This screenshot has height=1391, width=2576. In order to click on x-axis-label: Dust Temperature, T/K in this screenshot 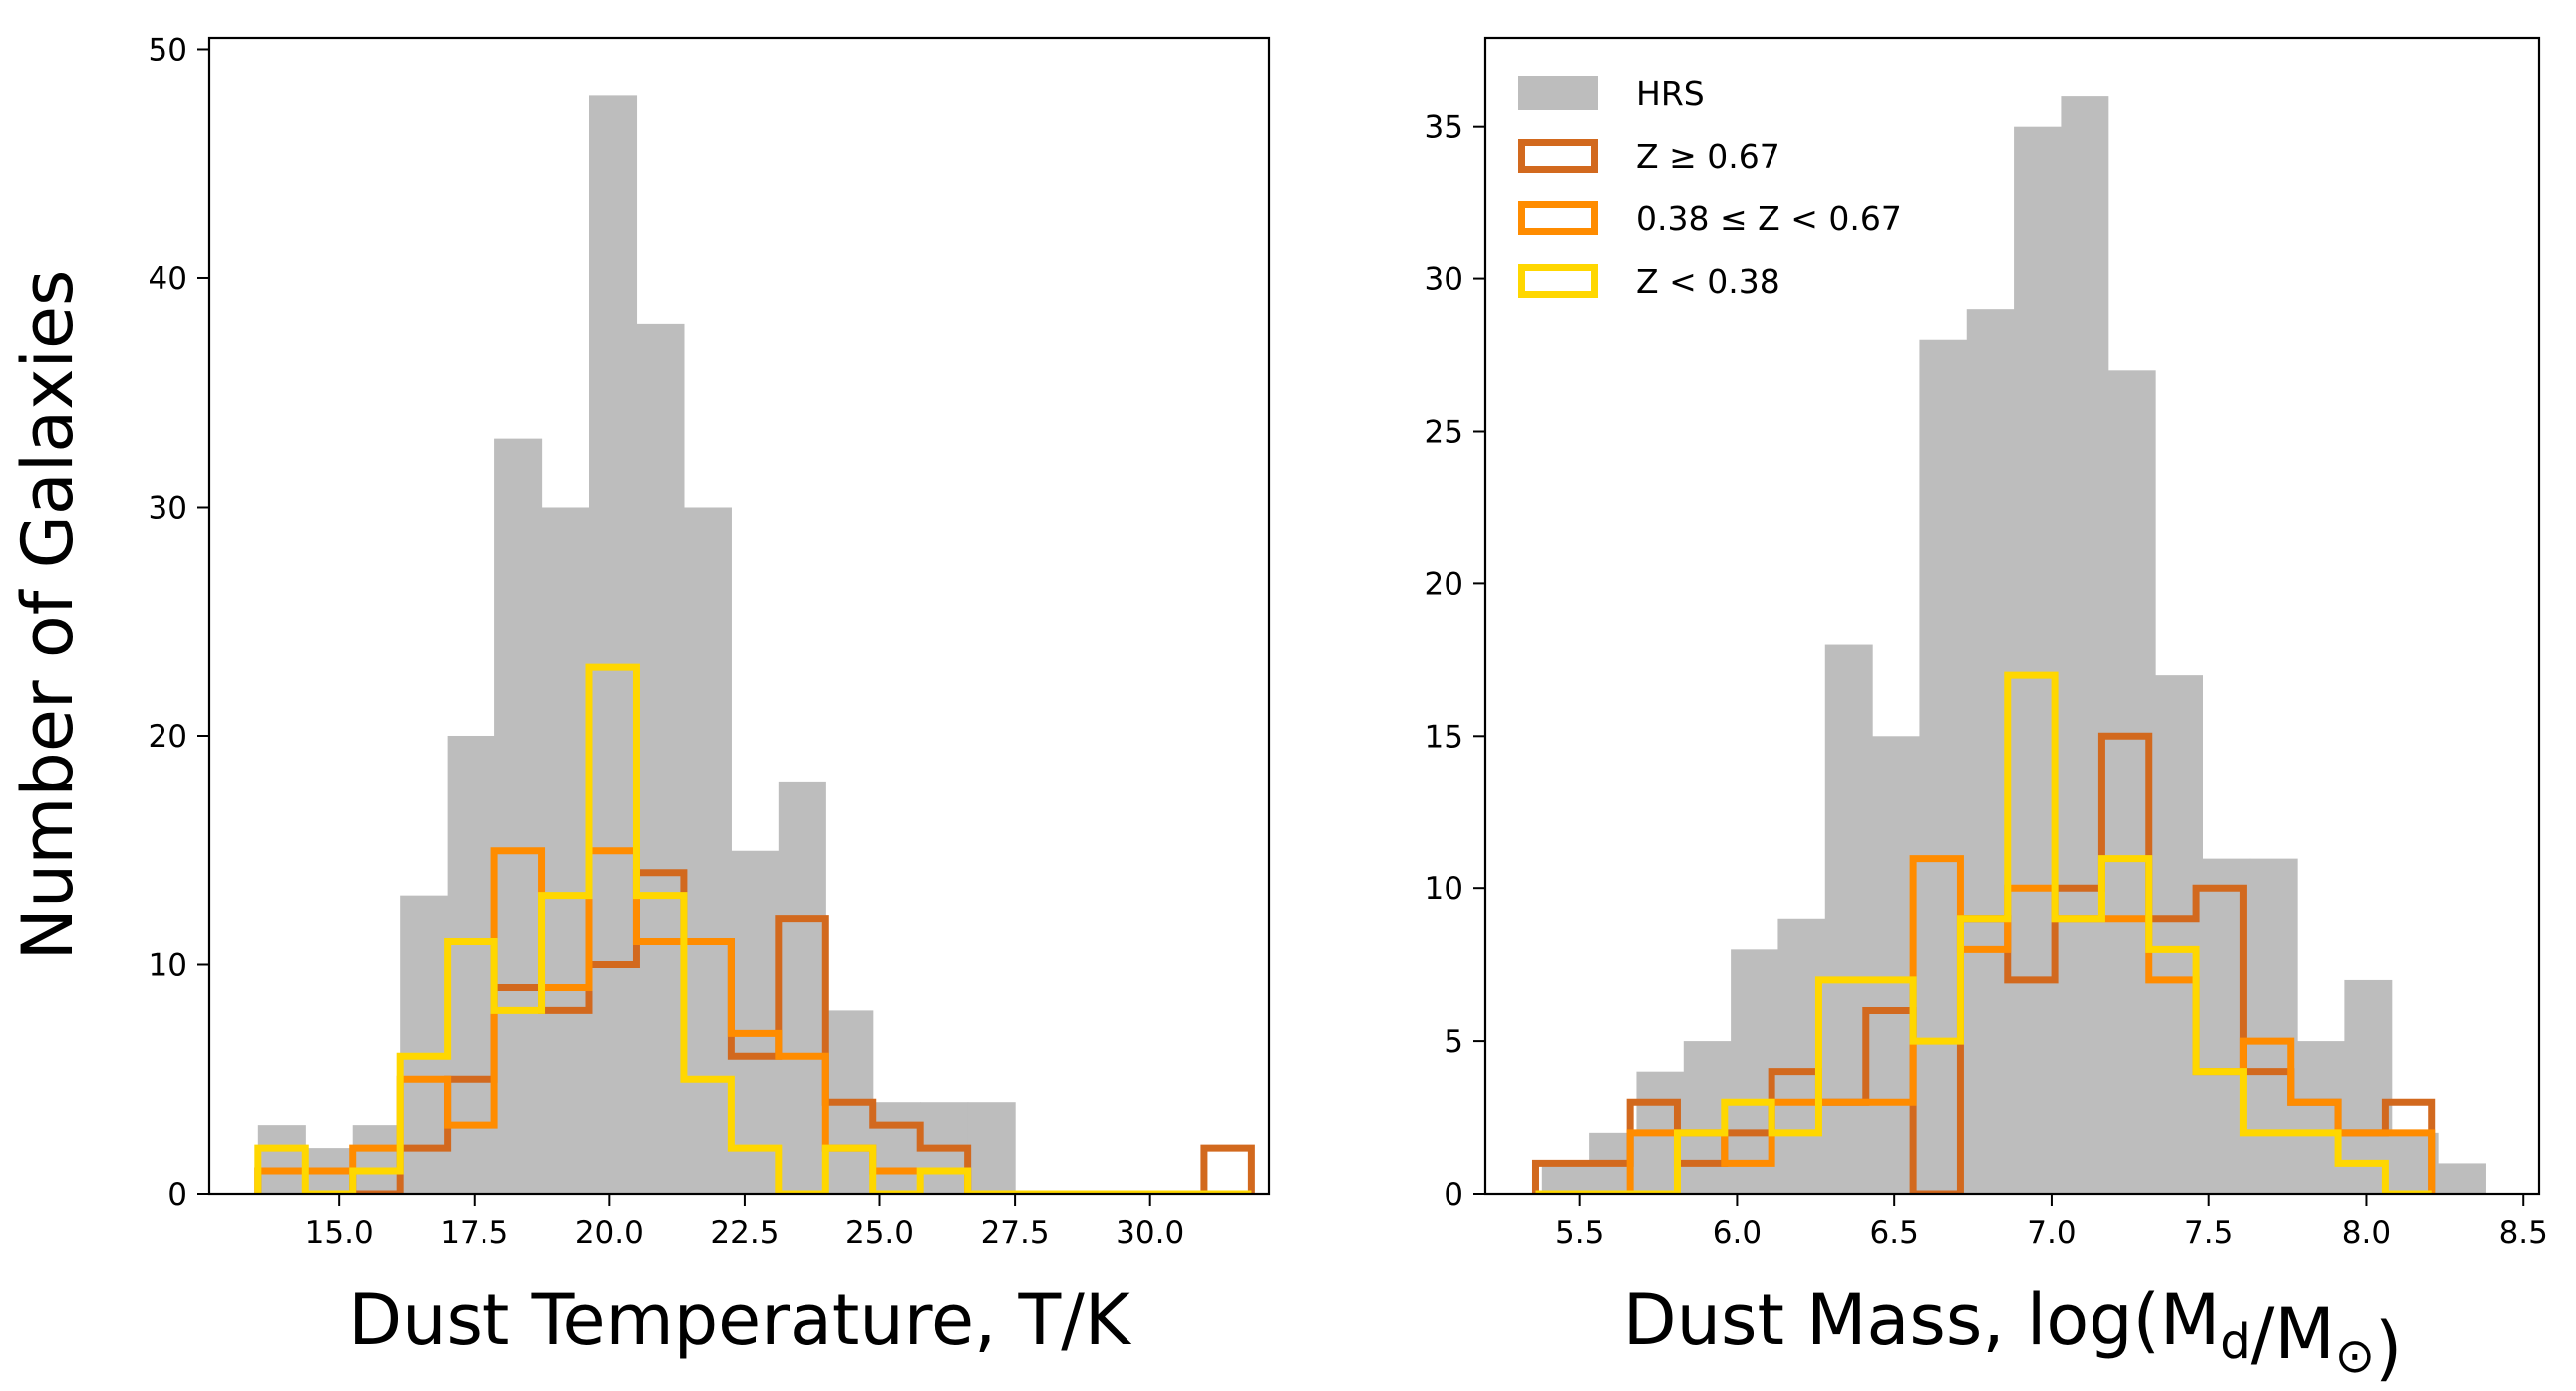, I will do `click(740, 1320)`.